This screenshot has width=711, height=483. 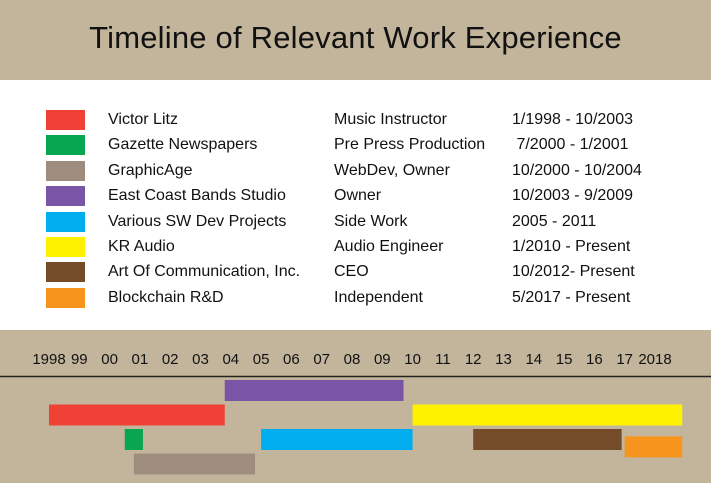 I want to click on legend-row: GraphicAge WebDev, Owner 10/2000 - 10/2004, so click(x=355, y=171).